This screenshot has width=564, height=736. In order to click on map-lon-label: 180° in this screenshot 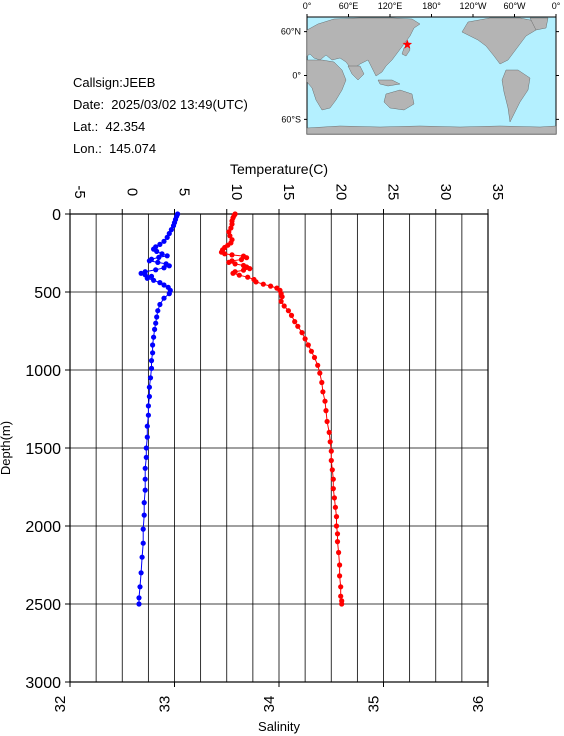, I will do `click(431, 6)`.